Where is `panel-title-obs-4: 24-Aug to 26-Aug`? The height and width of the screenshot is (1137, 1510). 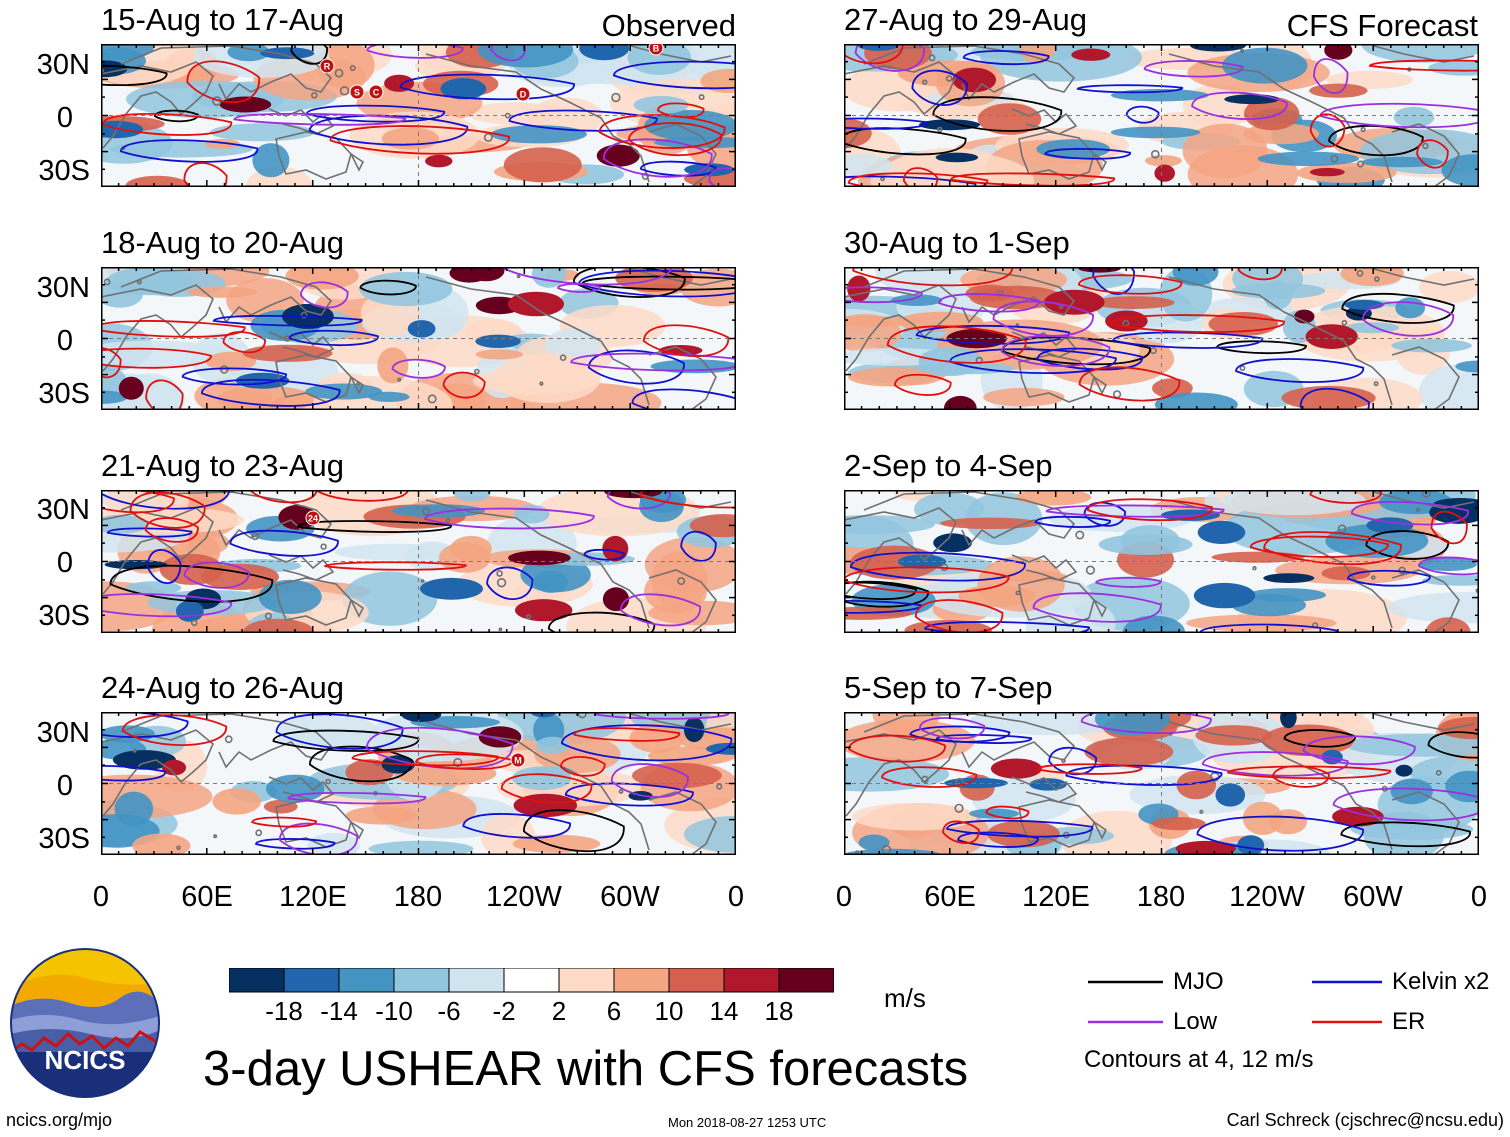
panel-title-obs-4: 24-Aug to 26-Aug is located at coordinates (223, 687).